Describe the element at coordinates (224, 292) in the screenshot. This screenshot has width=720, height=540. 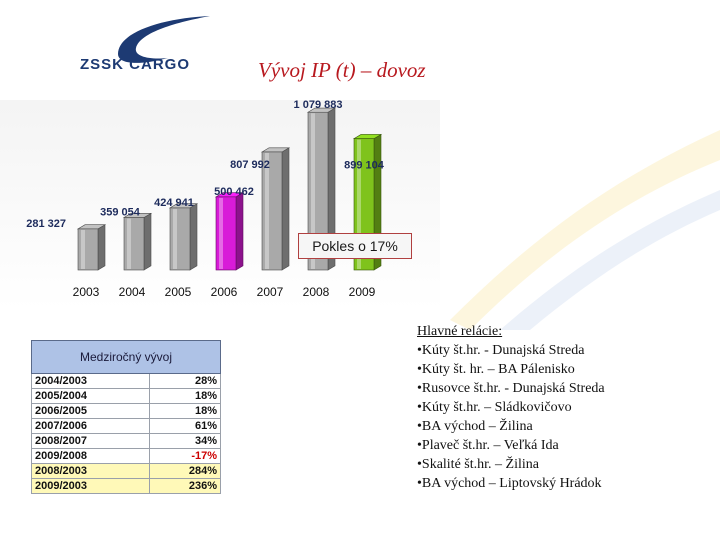
I see `x-tick-label: 2006` at that location.